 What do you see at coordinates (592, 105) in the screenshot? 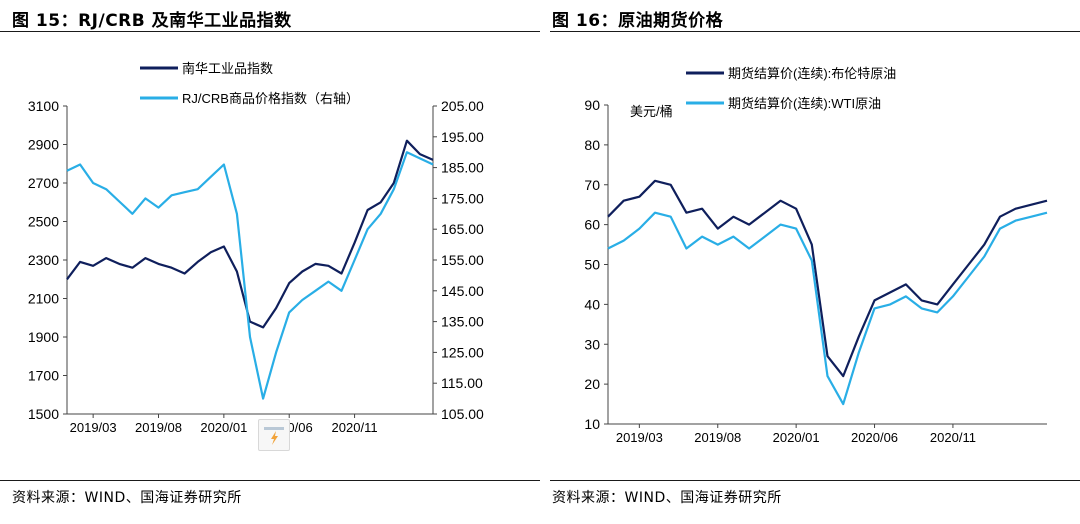
I see `y-tick-label: 90` at bounding box center [592, 105].